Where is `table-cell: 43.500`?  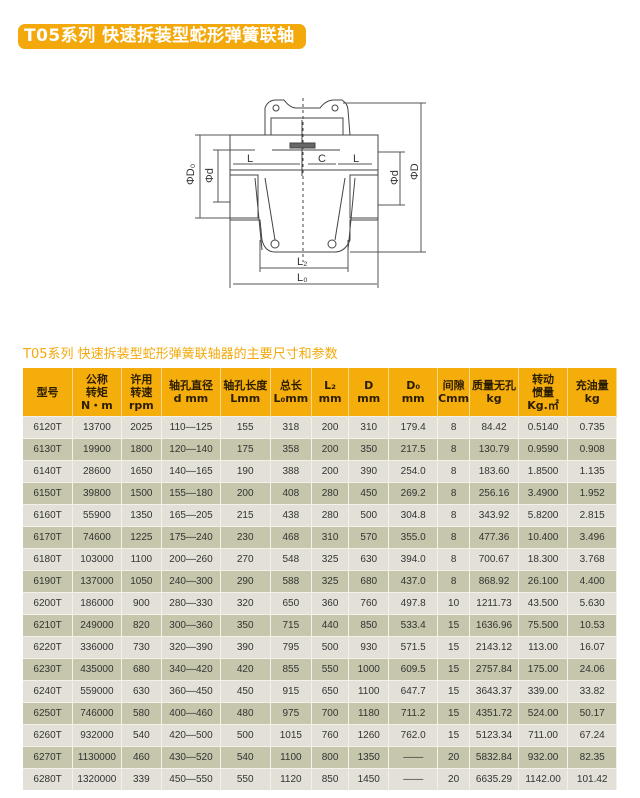
table-cell: 43.500 is located at coordinates (543, 603).